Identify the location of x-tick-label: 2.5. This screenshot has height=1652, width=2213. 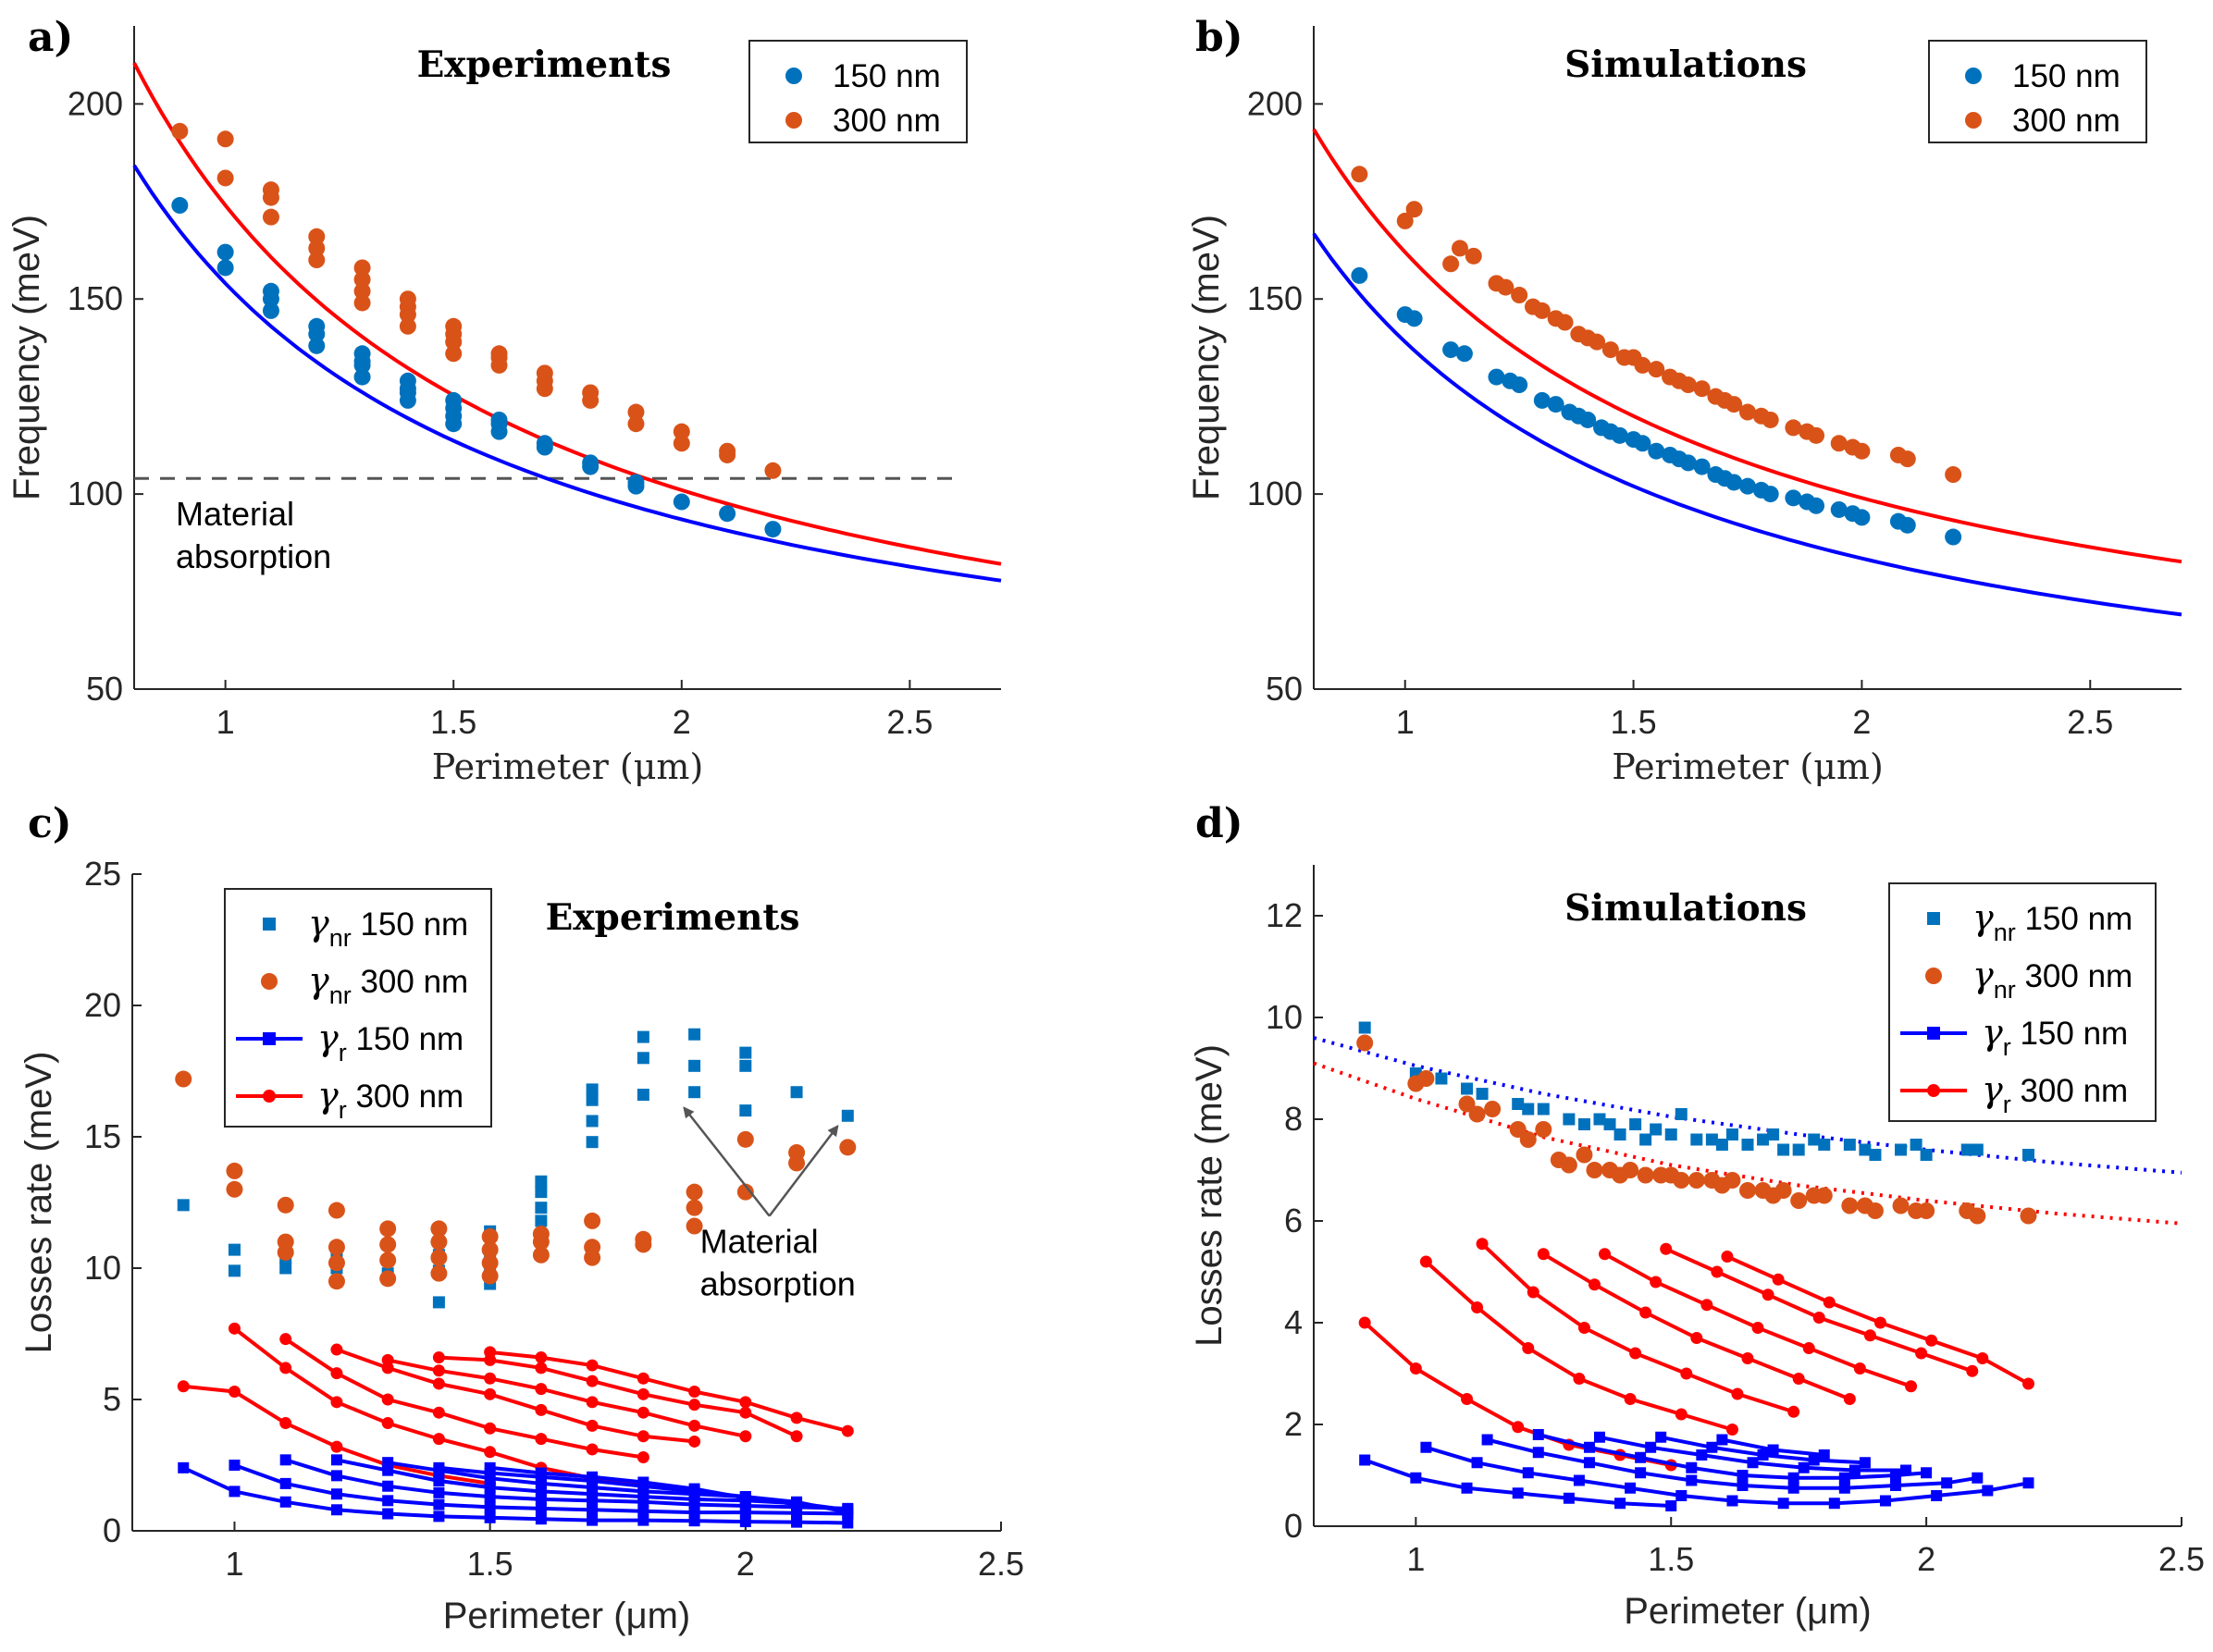
(2090, 722).